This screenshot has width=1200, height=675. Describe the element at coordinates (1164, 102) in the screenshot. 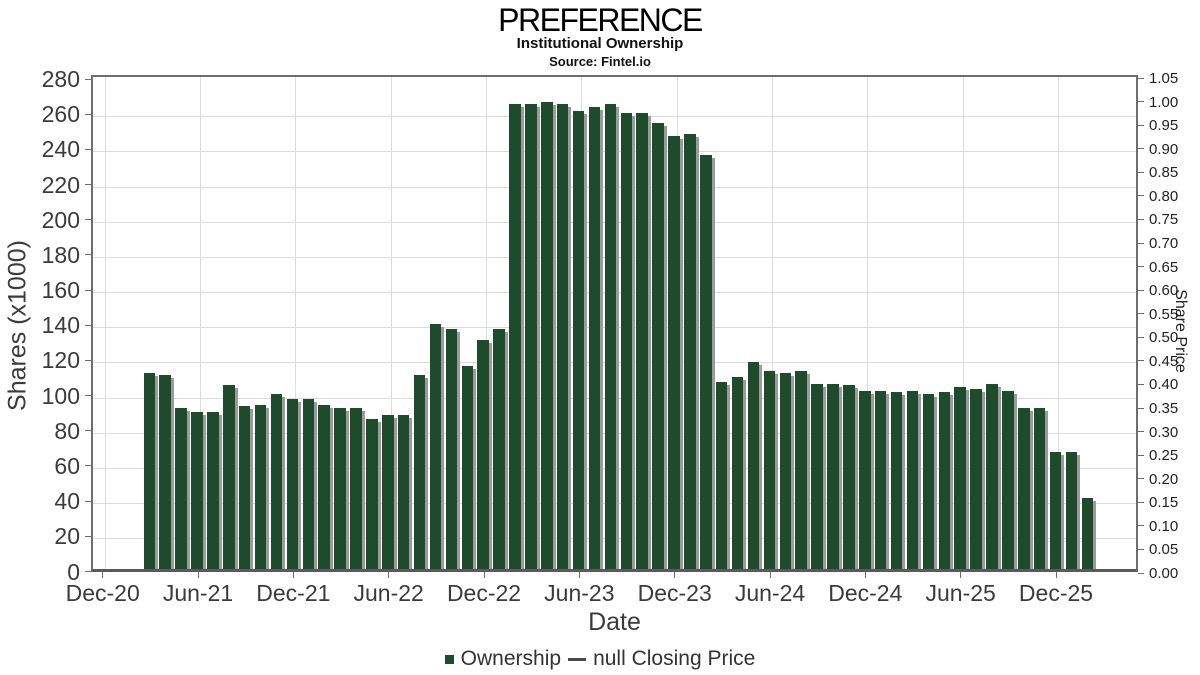

I see `y2-tick-label: 1.00` at that location.